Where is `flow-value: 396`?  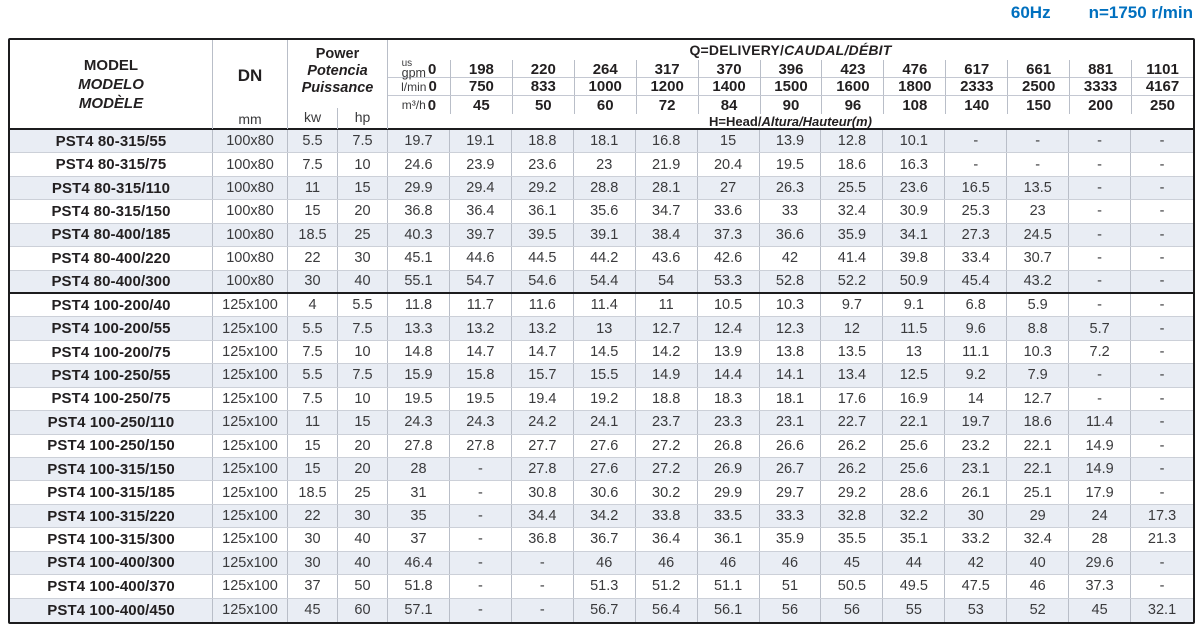
flow-value: 396 is located at coordinates (790, 69).